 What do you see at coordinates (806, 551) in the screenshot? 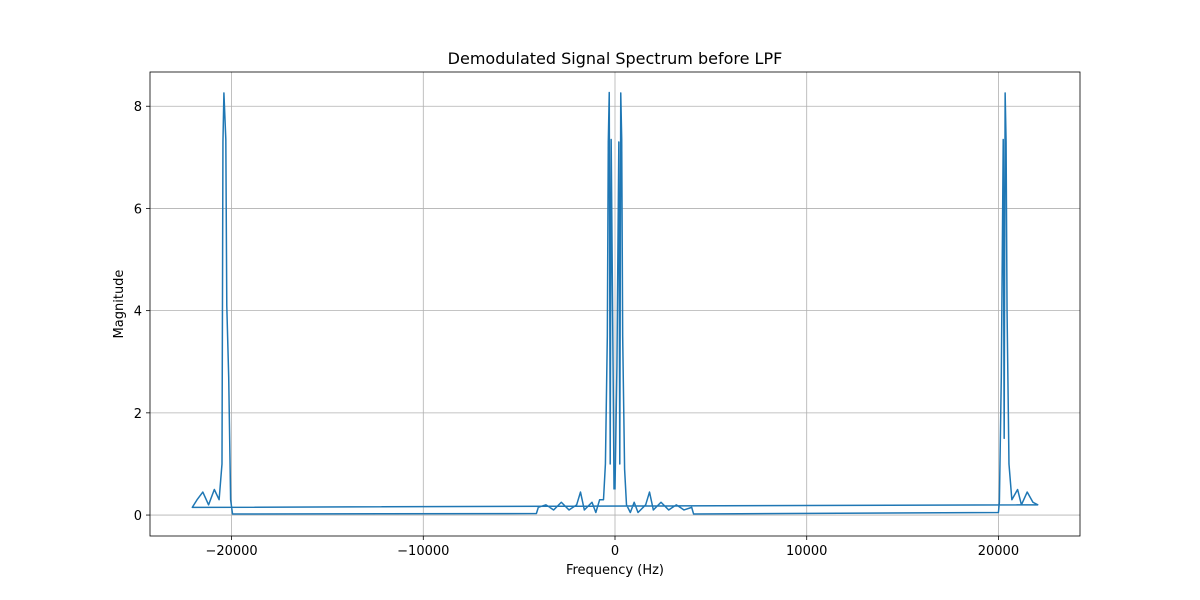
I see `x-tick-label: 10000` at bounding box center [806, 551].